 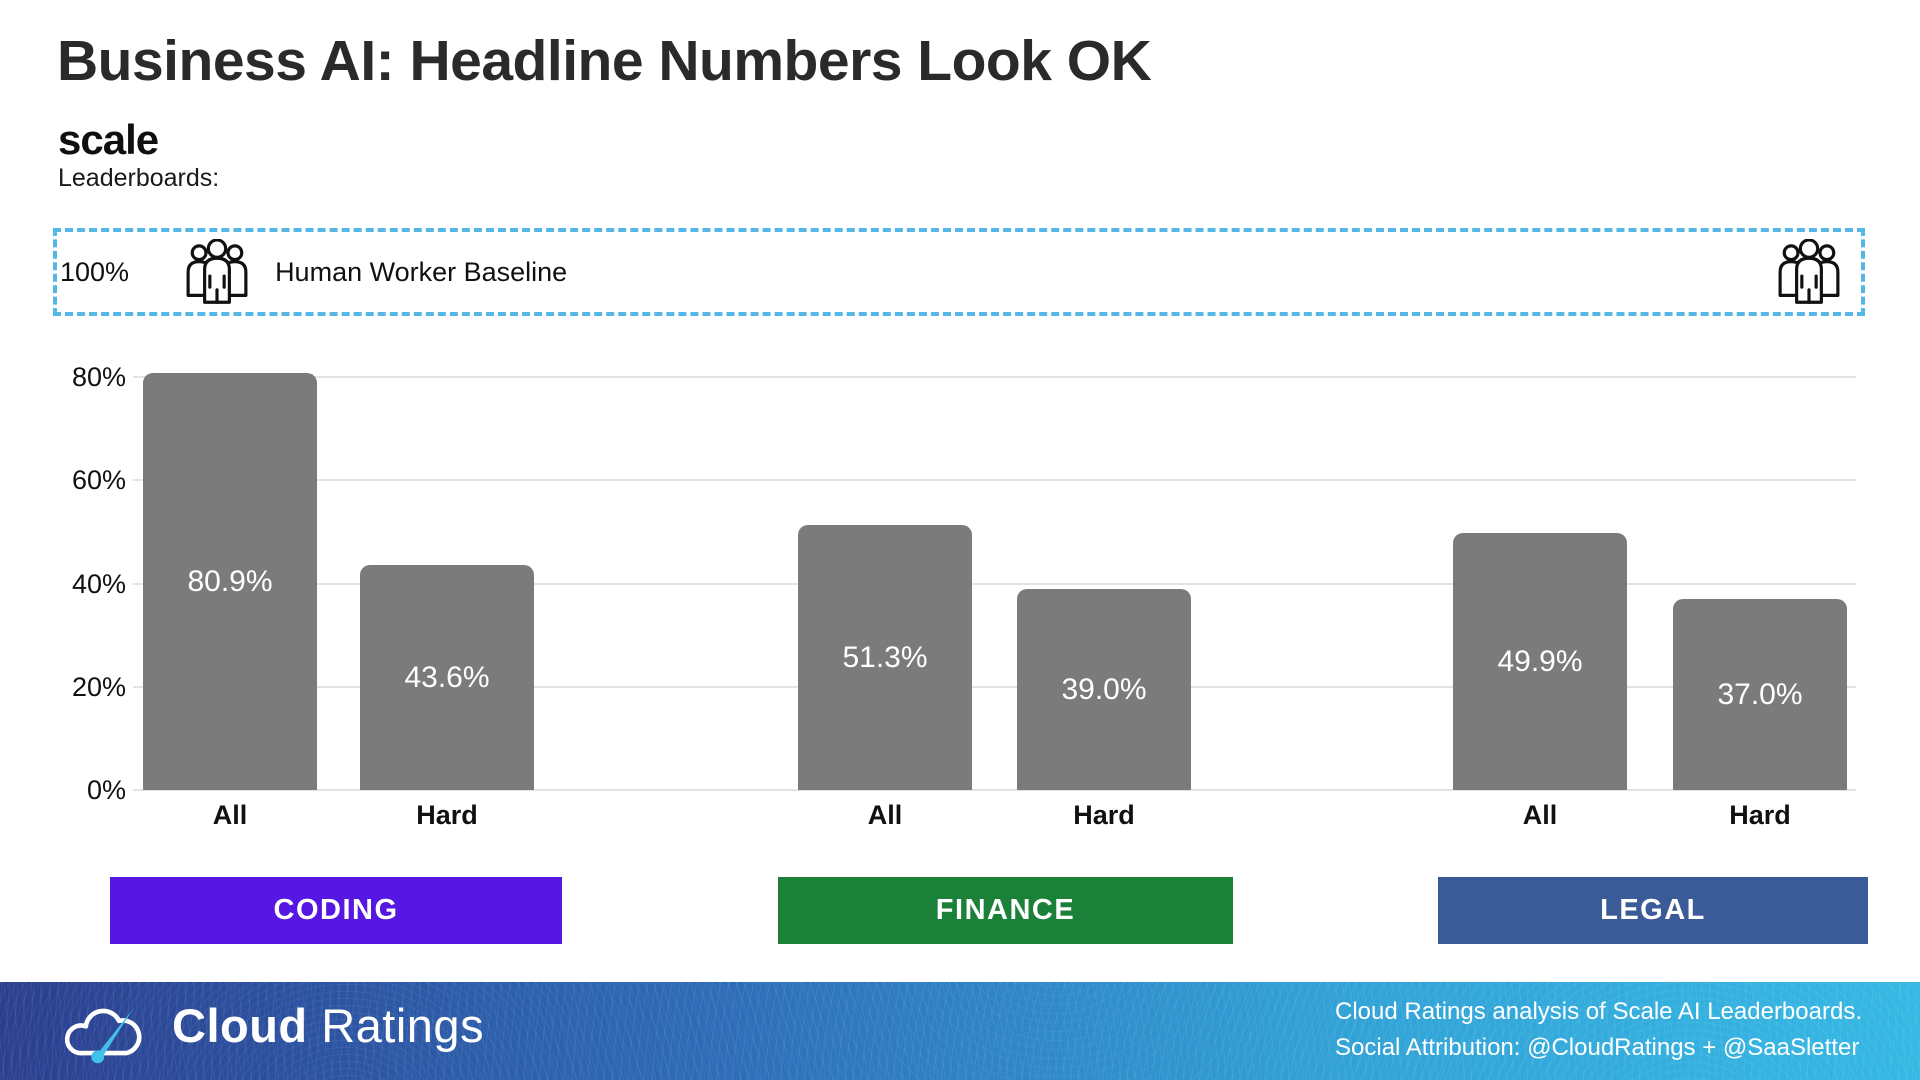 I want to click on y-axis-tick-label: 80%, so click(x=98, y=377).